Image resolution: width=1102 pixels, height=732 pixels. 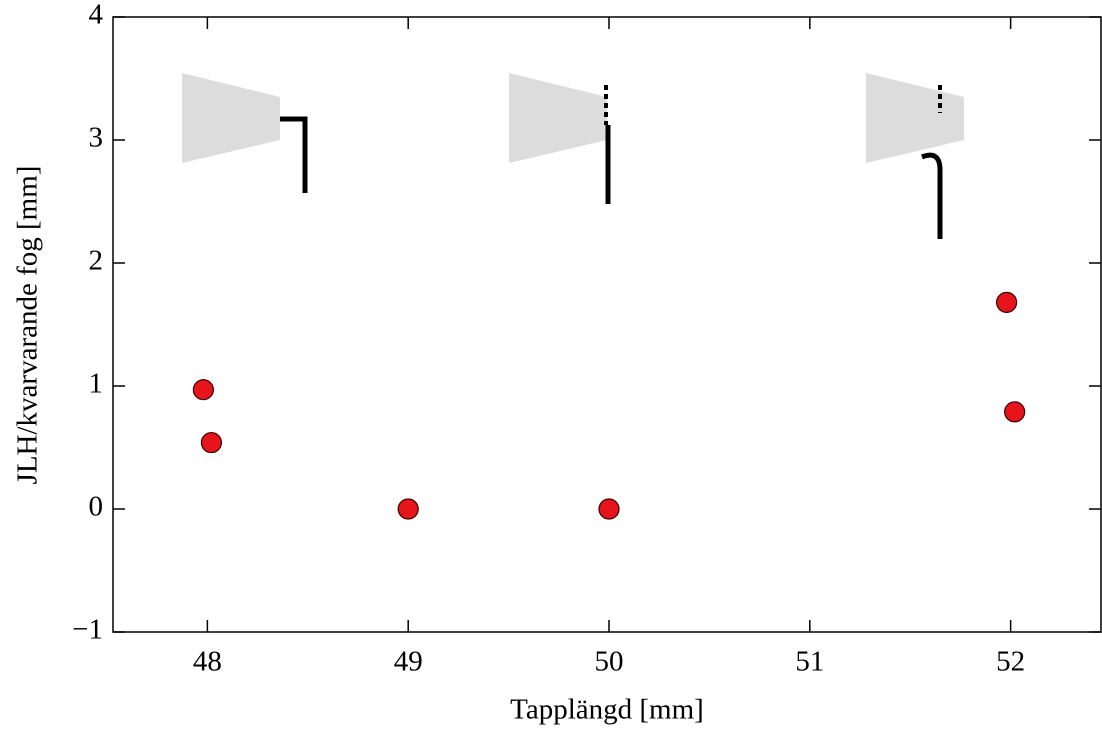 I want to click on y-tick-label: 3, so click(x=96, y=138).